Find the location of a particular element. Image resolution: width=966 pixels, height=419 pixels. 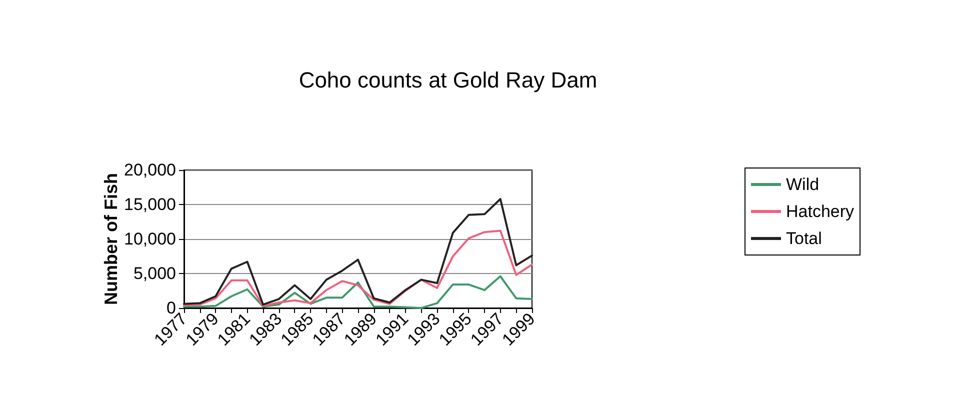

legend-label: Total is located at coordinates (804, 238).